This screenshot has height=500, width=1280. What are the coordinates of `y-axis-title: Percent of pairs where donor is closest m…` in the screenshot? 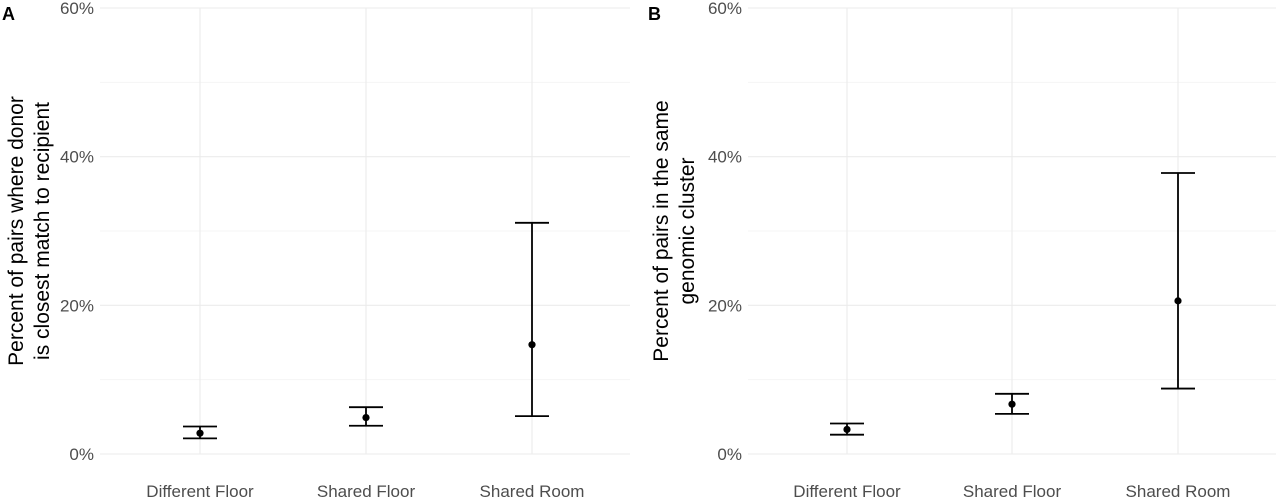 It's located at (29, 231).